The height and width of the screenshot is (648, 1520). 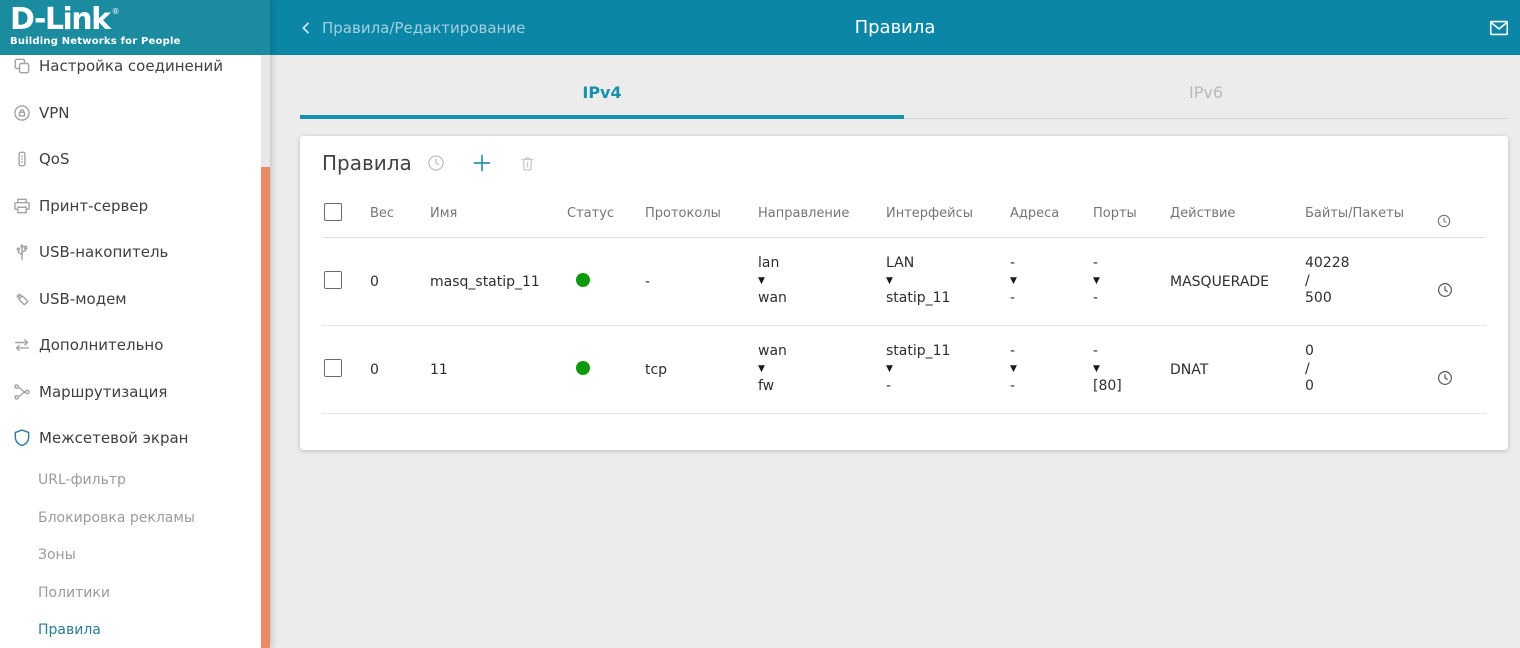 What do you see at coordinates (895, 27) in the screenshot?
I see `topbar: Правила/Редактирование Правила` at bounding box center [895, 27].